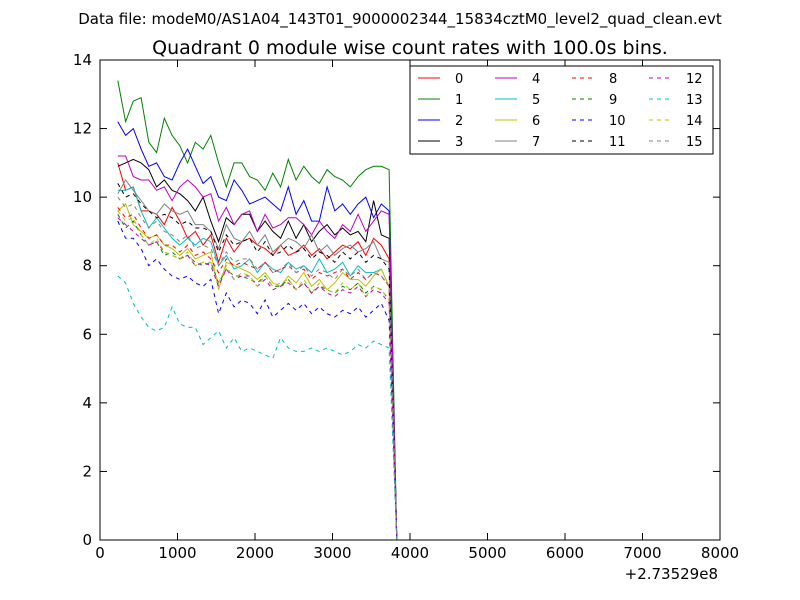 Image resolution: width=800 pixels, height=600 pixels. Describe the element at coordinates (694, 121) in the screenshot. I see `legend-label-14: 14` at that location.